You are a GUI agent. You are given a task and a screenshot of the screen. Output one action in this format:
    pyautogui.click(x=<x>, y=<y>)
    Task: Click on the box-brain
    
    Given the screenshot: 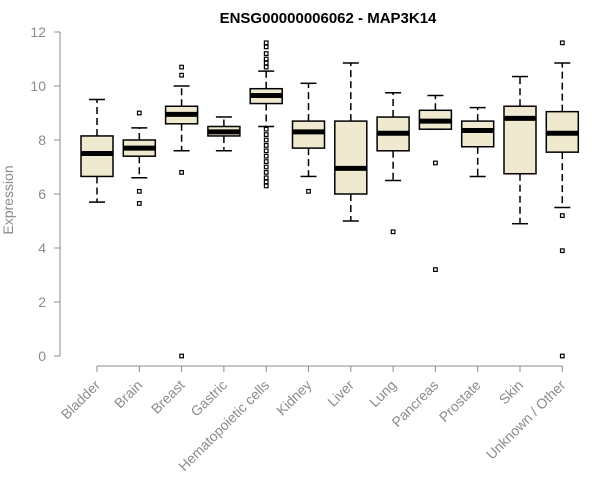 What is the action you would take?
    pyautogui.click(x=139, y=158)
    